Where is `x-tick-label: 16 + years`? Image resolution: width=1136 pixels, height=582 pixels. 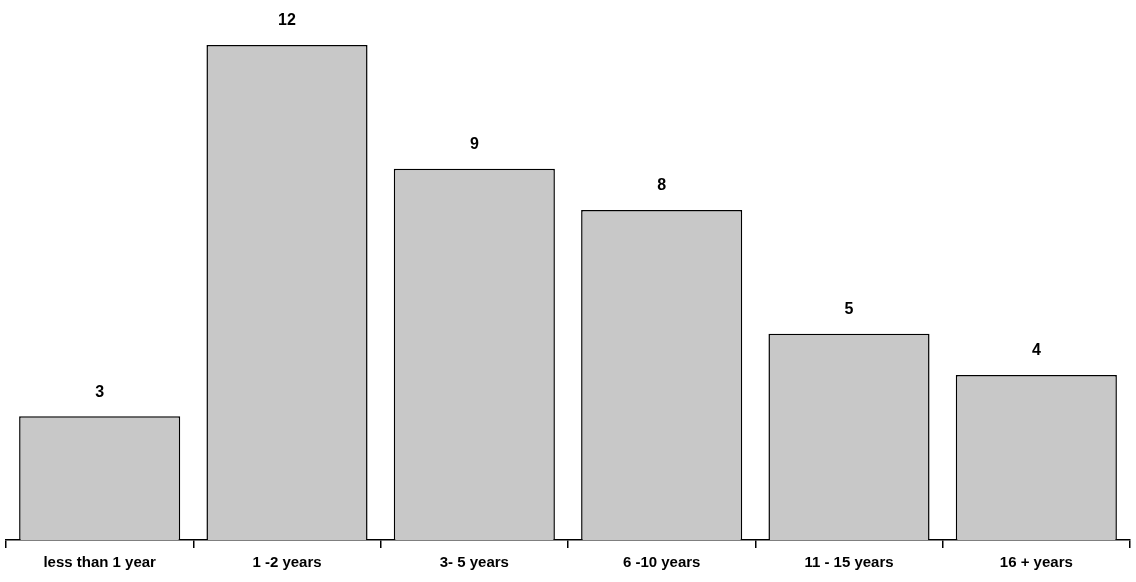
x-tick-label: 16 + years is located at coordinates (1036, 562).